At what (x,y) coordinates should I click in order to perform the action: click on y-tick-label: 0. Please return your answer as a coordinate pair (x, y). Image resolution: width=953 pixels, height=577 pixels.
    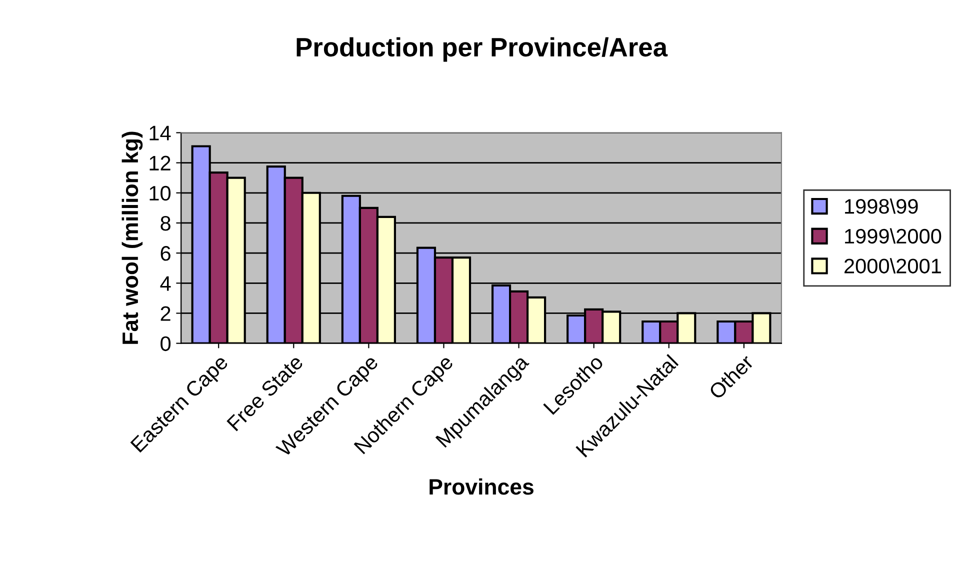
    Looking at the image, I should click on (165, 344).